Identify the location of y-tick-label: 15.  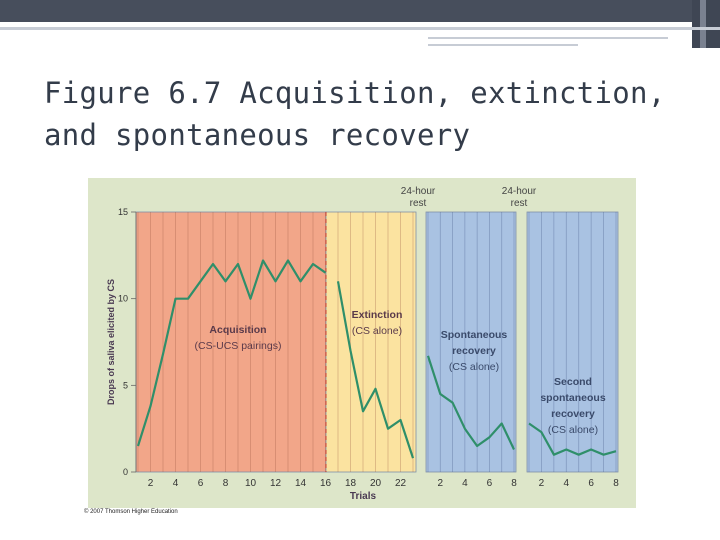
(123, 212).